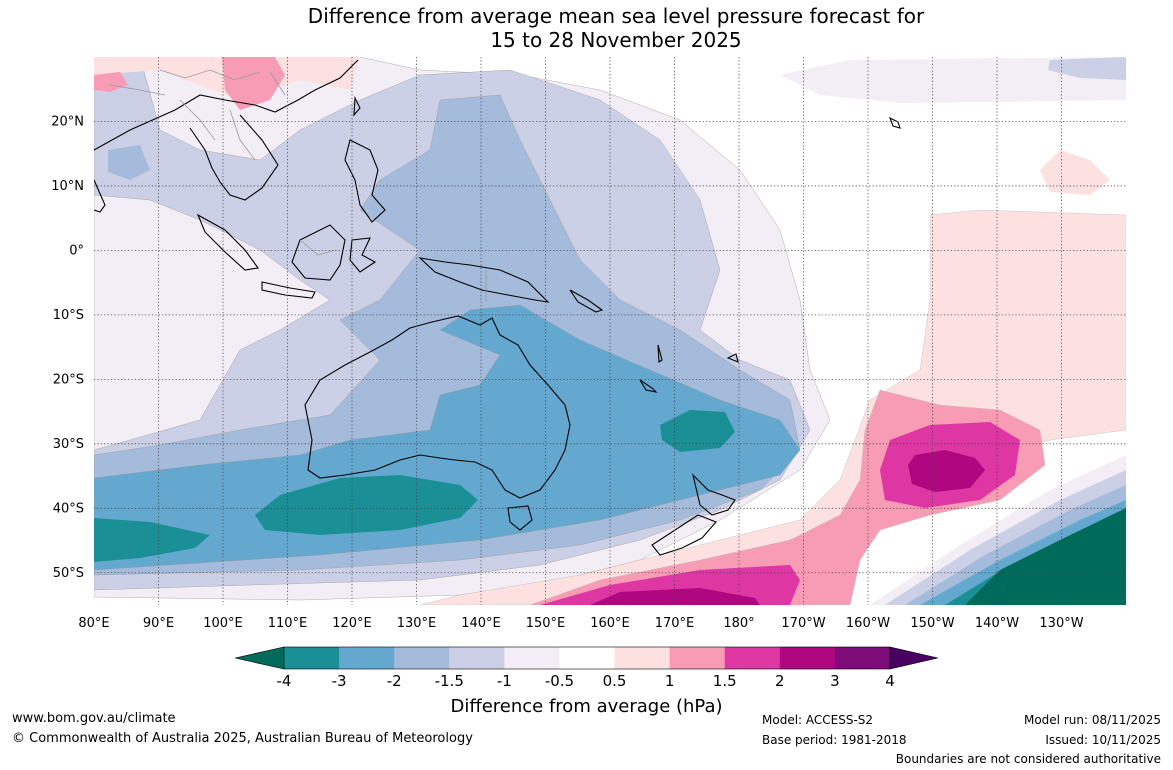 Image resolution: width=1173 pixels, height=770 pixels. What do you see at coordinates (437, 407) in the screenshot?
I see `australia-coast` at bounding box center [437, 407].